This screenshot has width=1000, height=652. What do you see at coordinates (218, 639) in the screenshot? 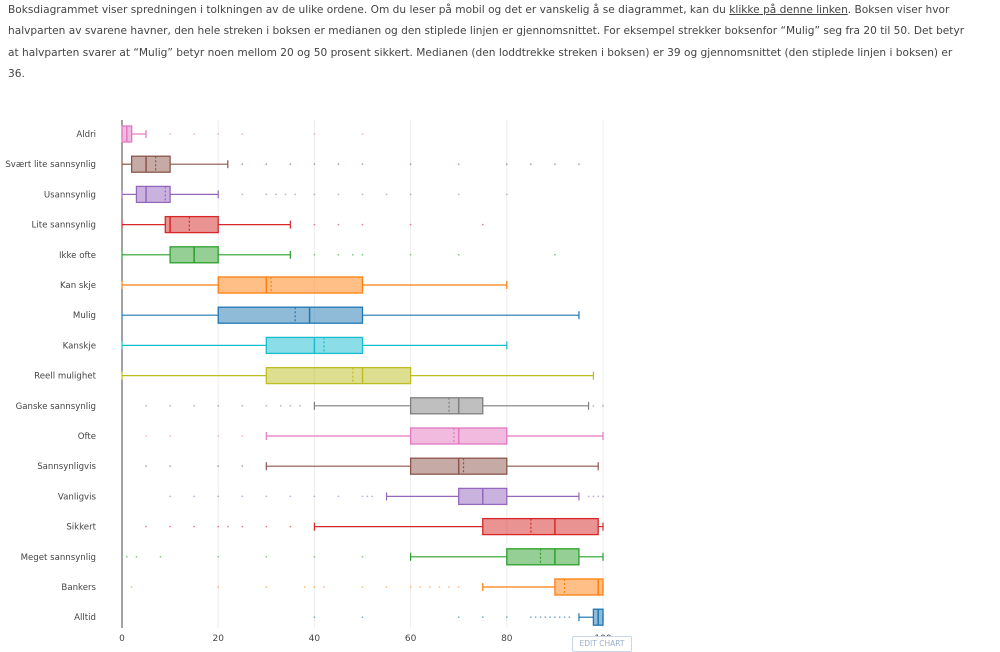
I see `x-tick-label: 20` at bounding box center [218, 639].